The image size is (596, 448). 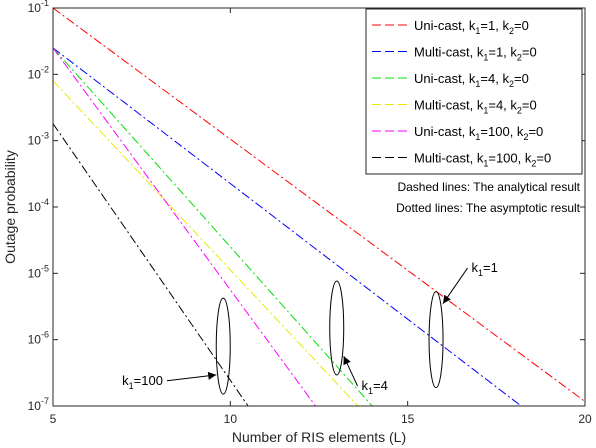 I want to click on legend-entry-1: Uni-cast, k1=1, k2=0, so click(x=471, y=27).